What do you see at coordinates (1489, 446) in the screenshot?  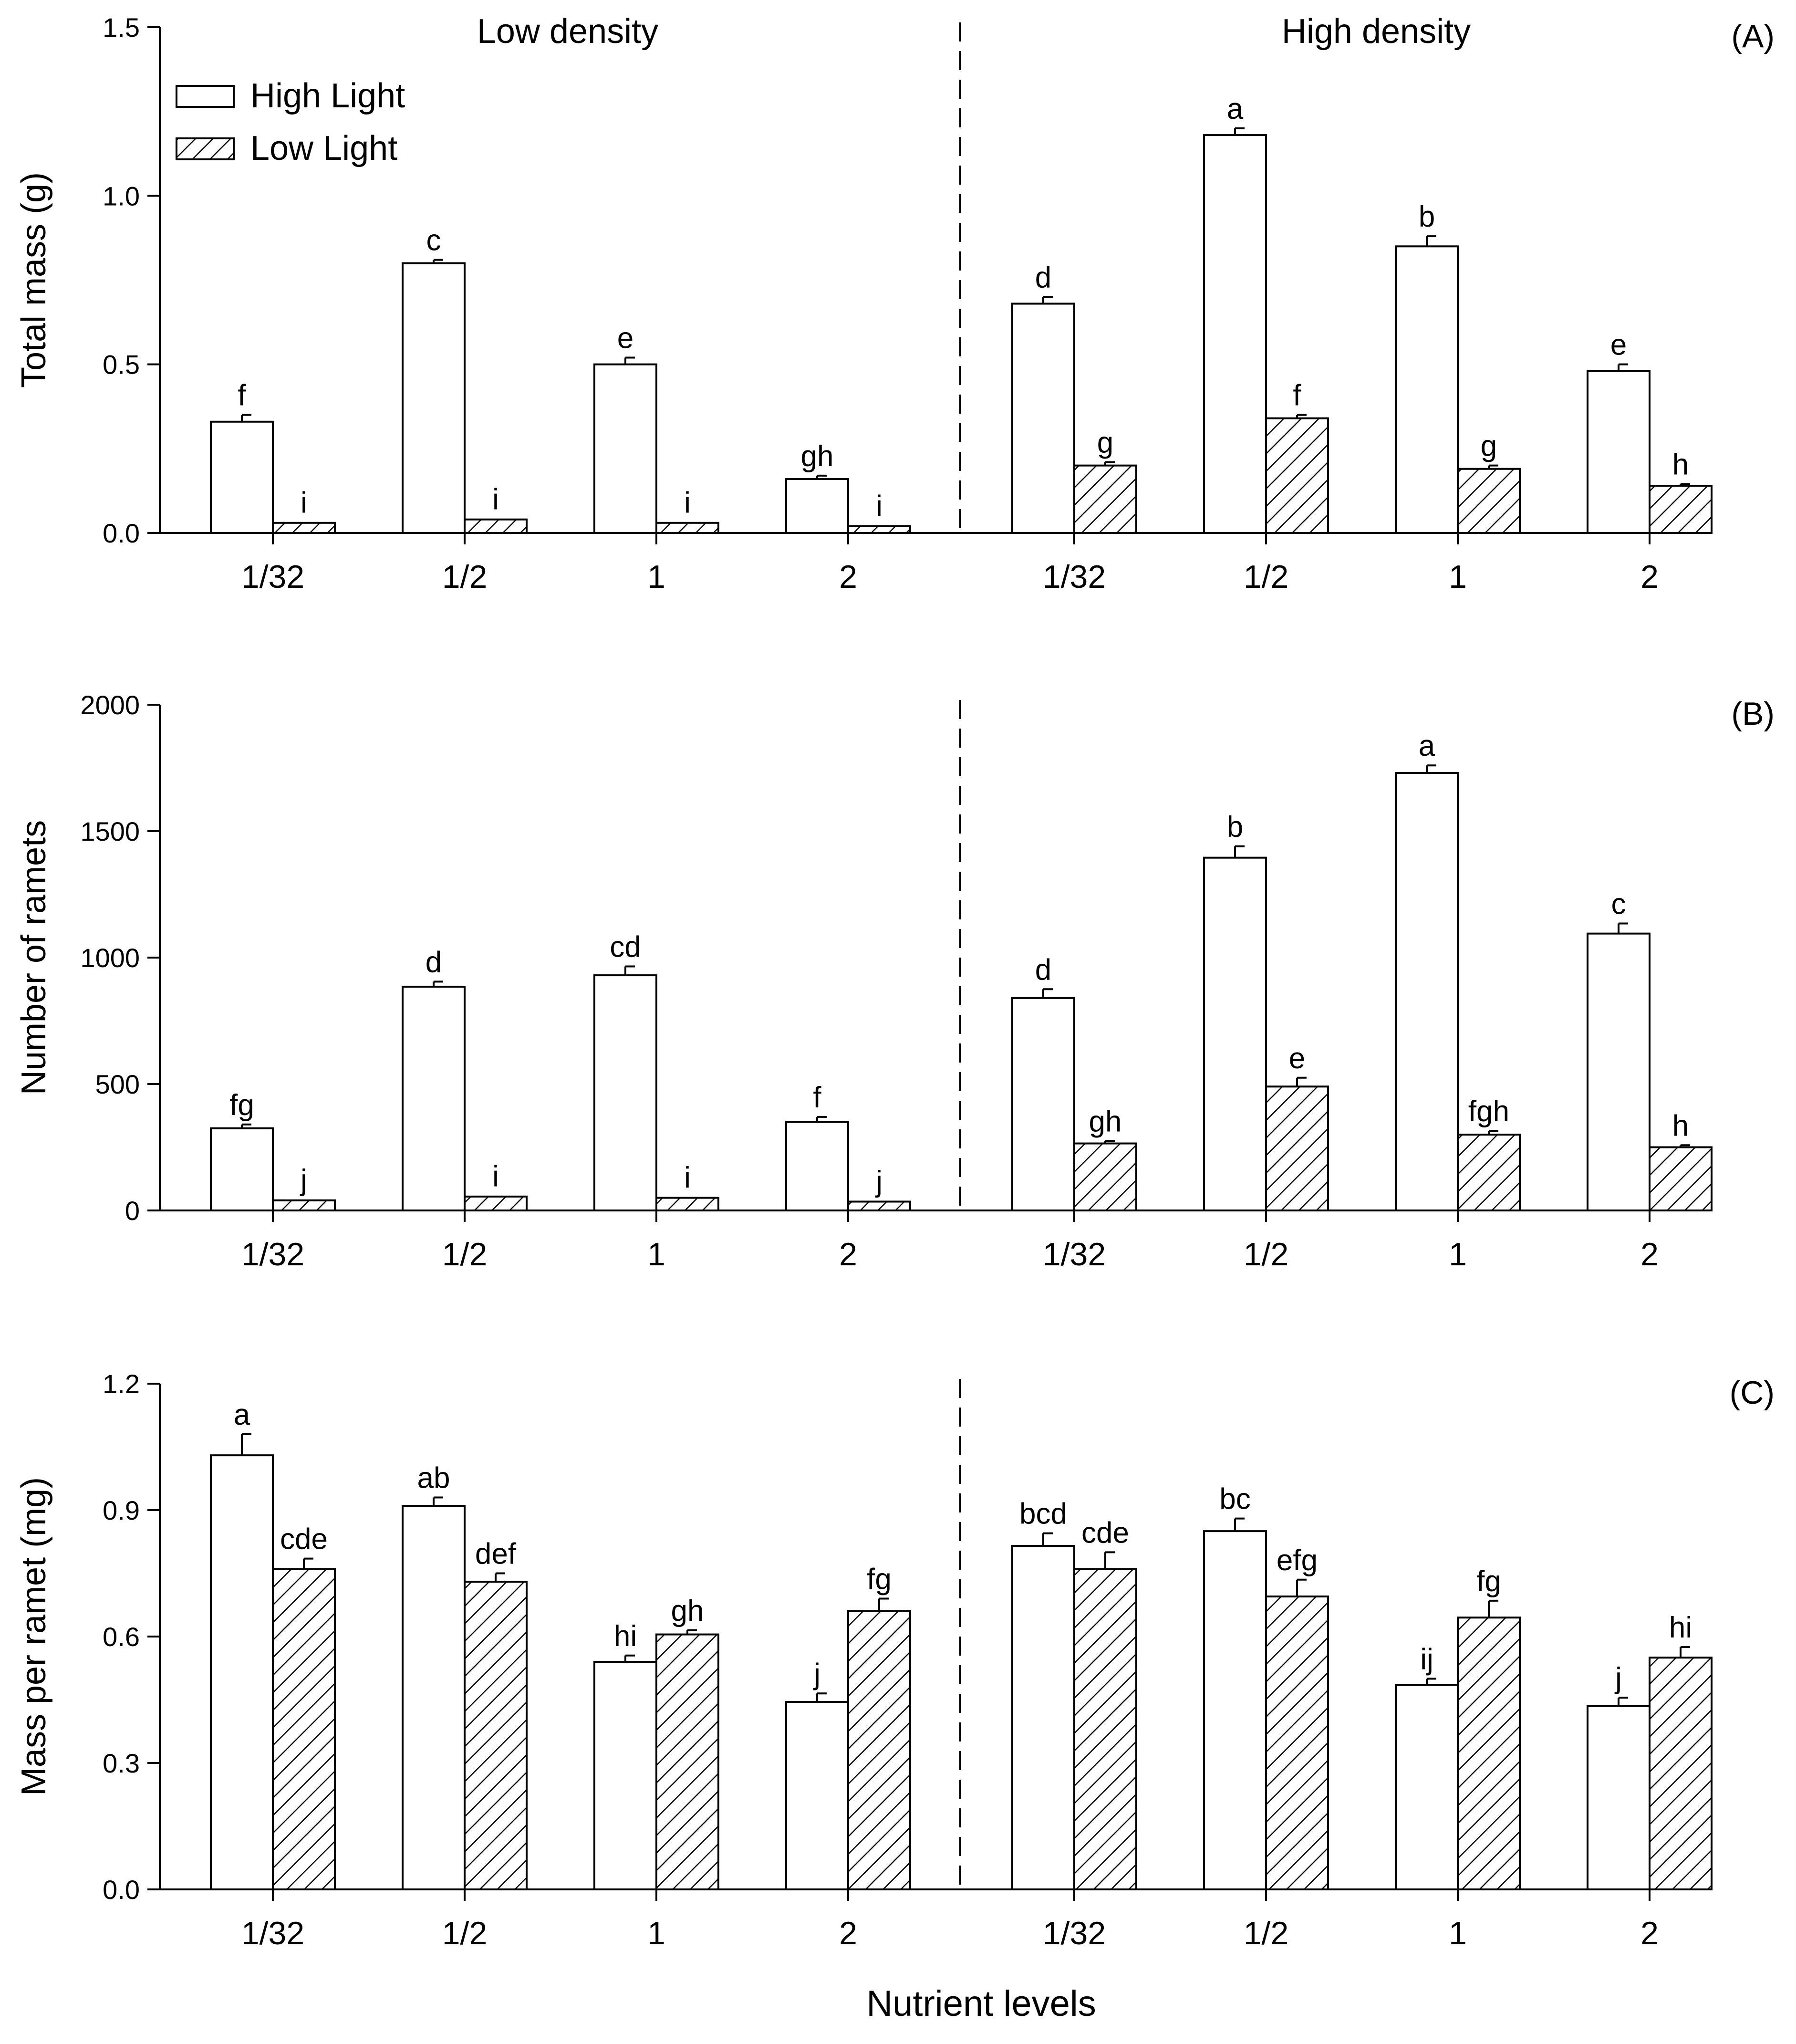 I see `significance-letter: g` at bounding box center [1489, 446].